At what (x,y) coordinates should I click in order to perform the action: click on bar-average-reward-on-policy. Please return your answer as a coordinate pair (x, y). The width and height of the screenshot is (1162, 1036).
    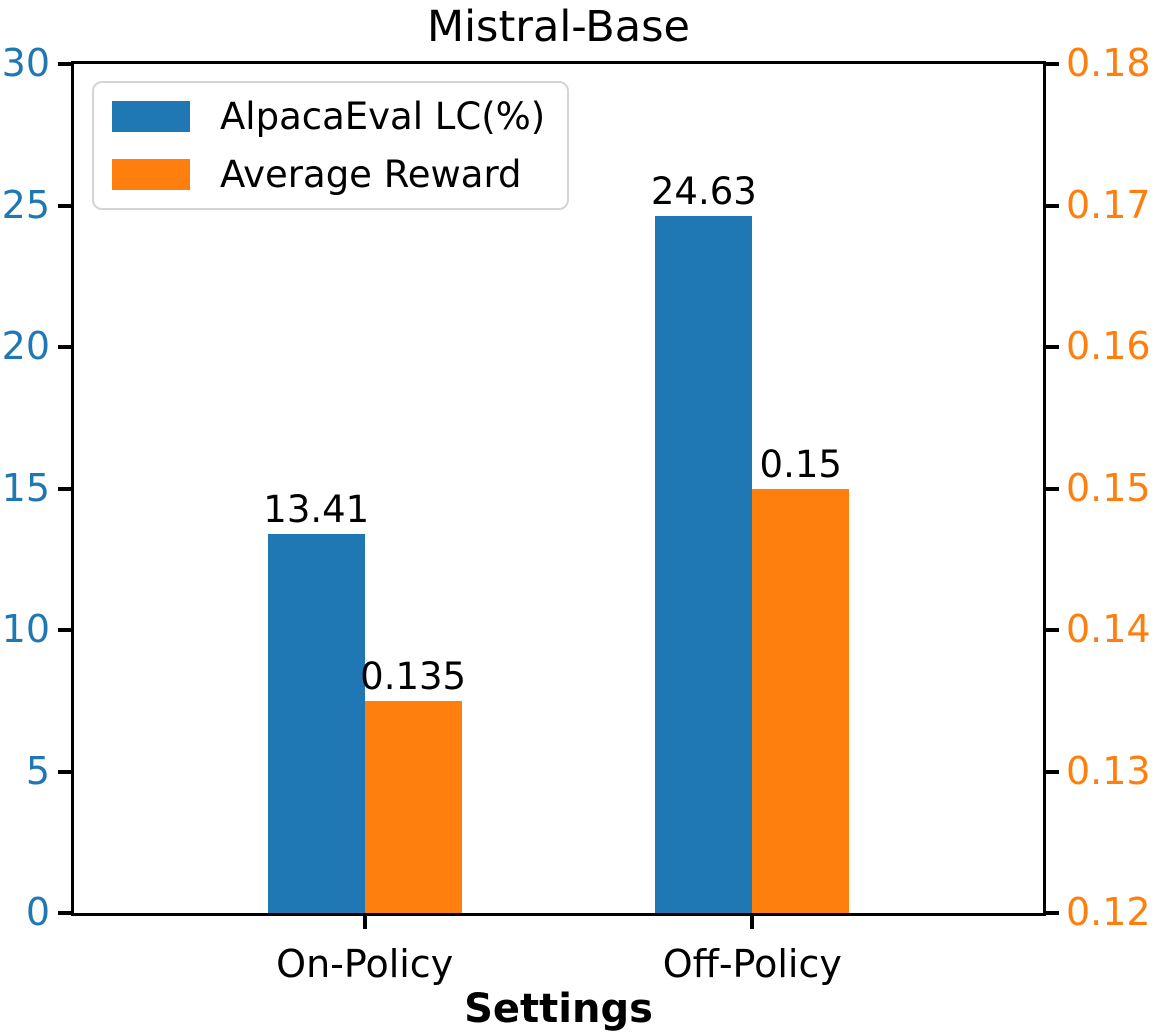
    Looking at the image, I should click on (413, 806).